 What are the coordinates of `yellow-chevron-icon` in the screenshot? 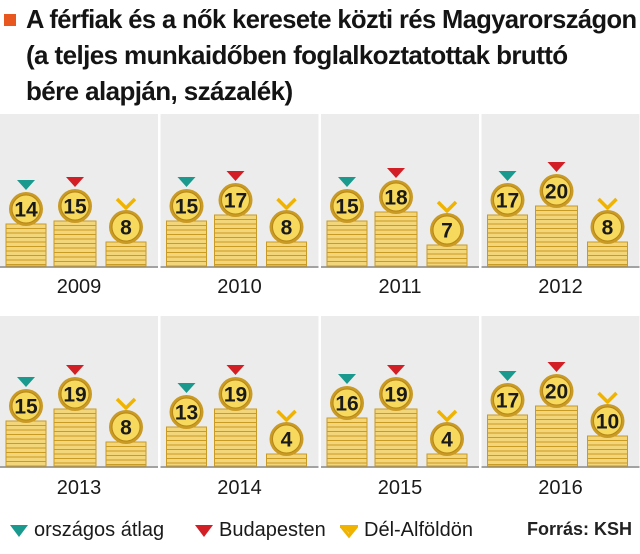 It's located at (349, 532).